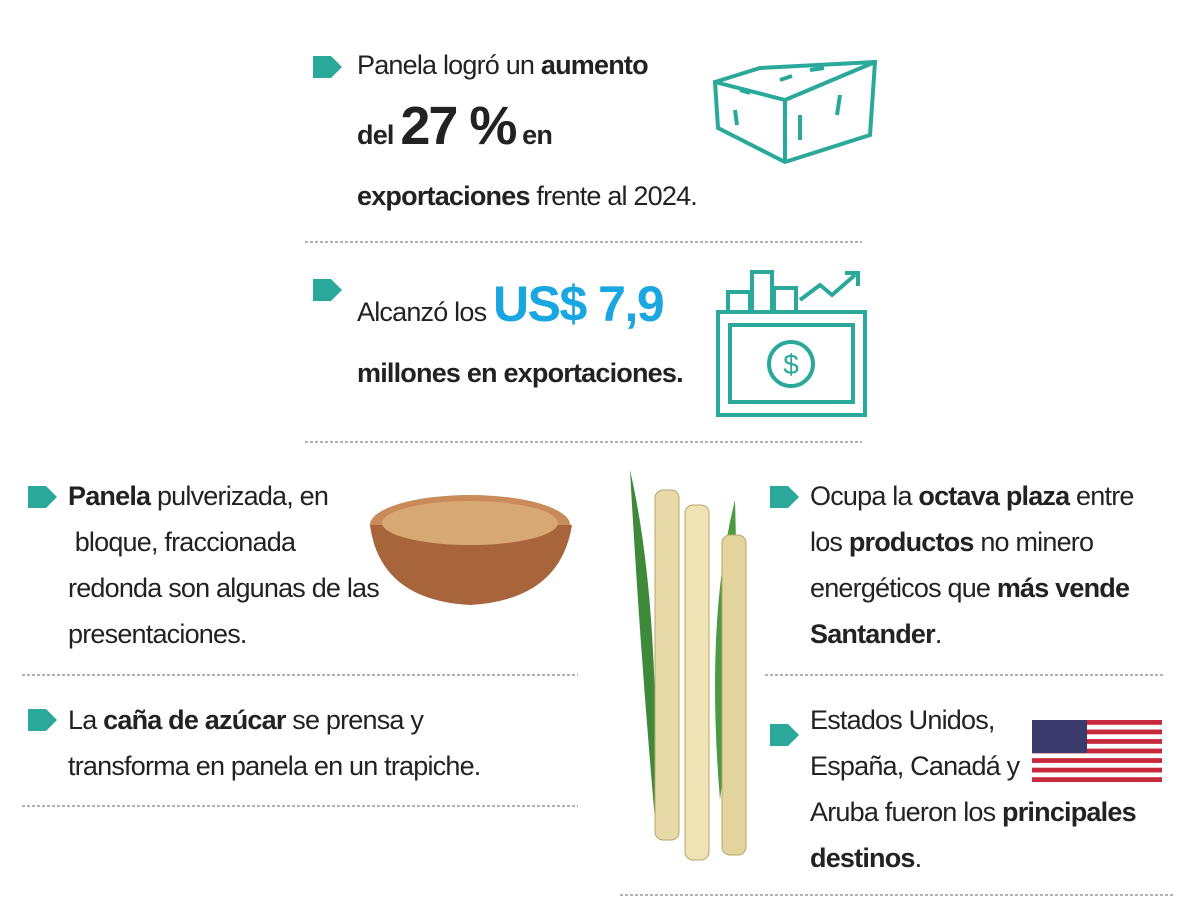 This screenshot has height=906, width=1200. I want to click on panela-block-icon, so click(795, 112).